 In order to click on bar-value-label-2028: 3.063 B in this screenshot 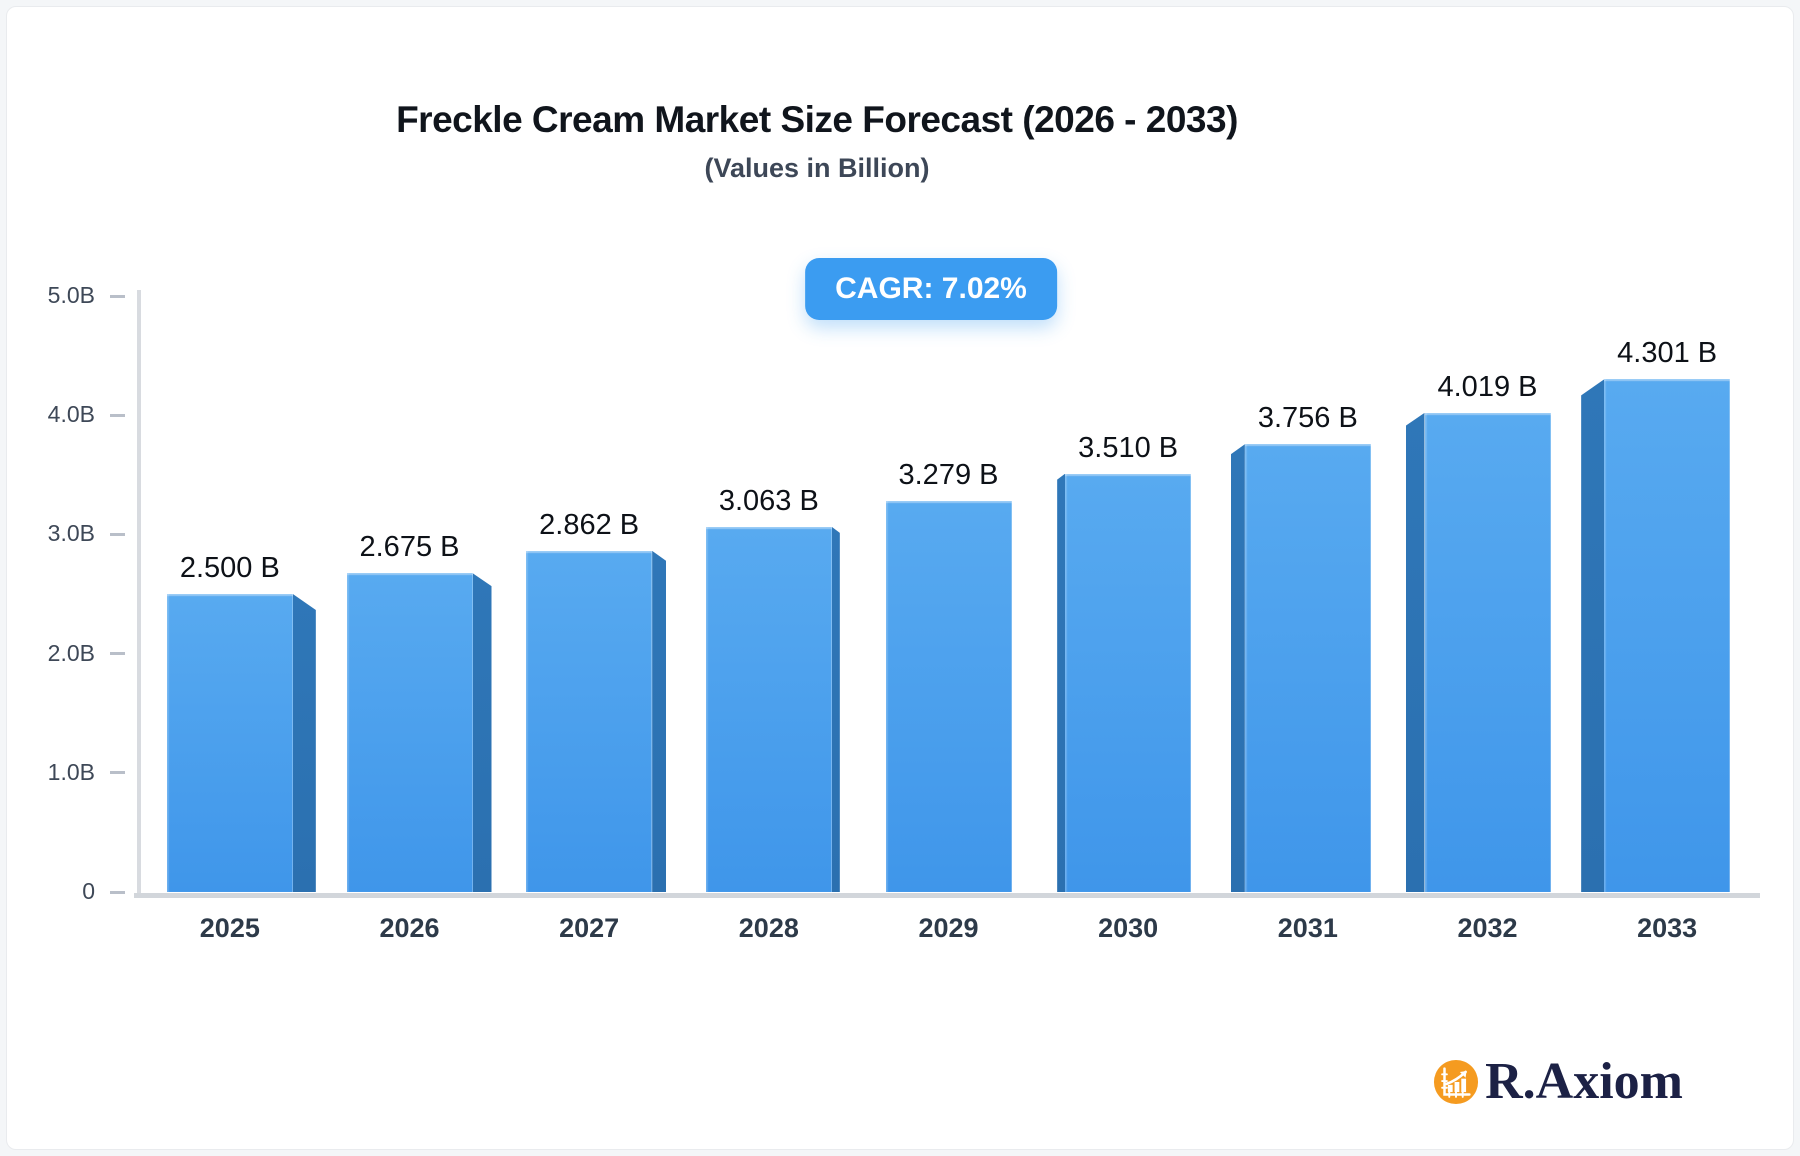, I will do `click(768, 500)`.